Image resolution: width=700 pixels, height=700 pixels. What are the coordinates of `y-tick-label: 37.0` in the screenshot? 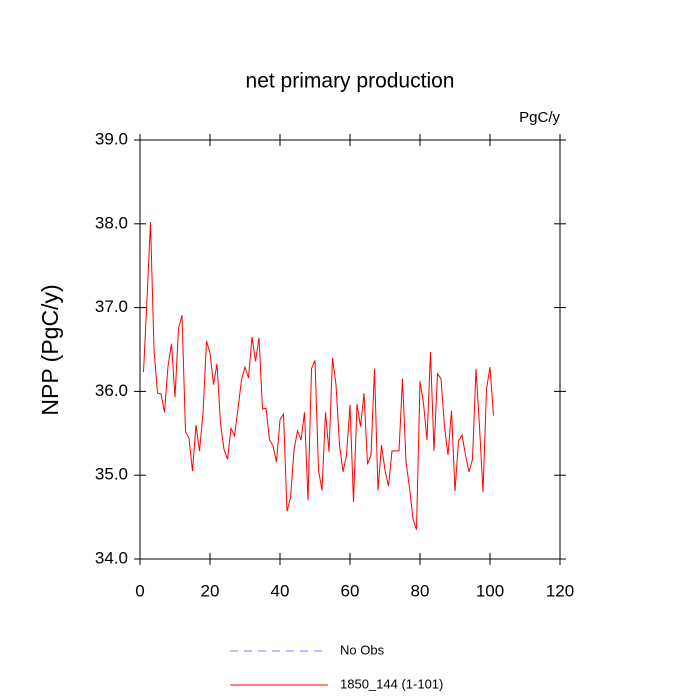 It's located at (111, 306).